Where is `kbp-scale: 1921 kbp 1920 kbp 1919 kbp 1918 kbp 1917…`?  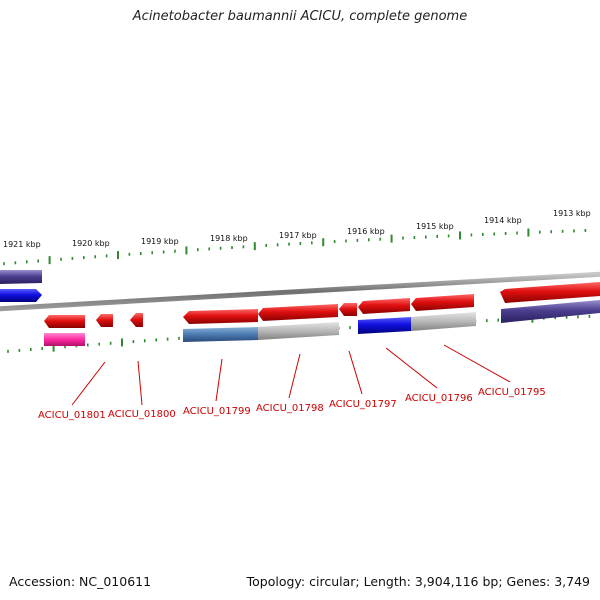
kbp-scale: 1921 kbp 1920 kbp 1919 kbp 1918 kbp 1917… is located at coordinates (297, 229).